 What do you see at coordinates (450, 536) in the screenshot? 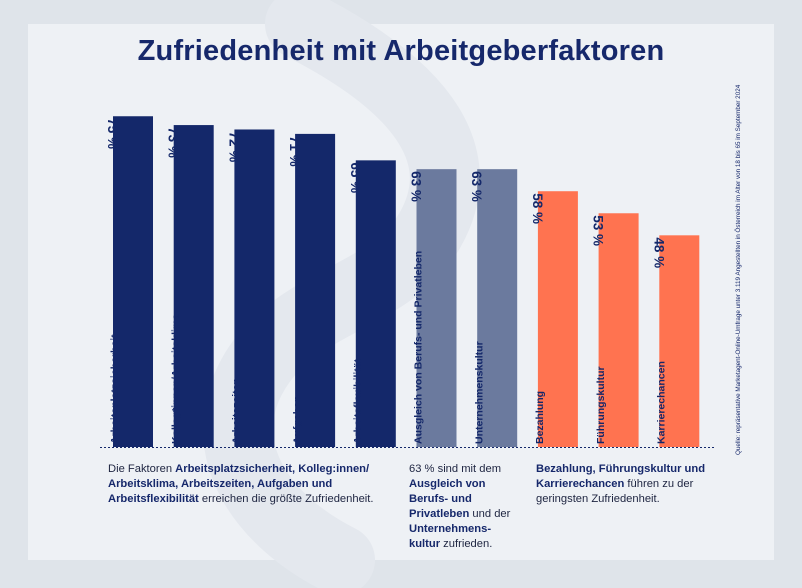
I see `note-highlight: Unternehmens- kultur` at bounding box center [450, 536].